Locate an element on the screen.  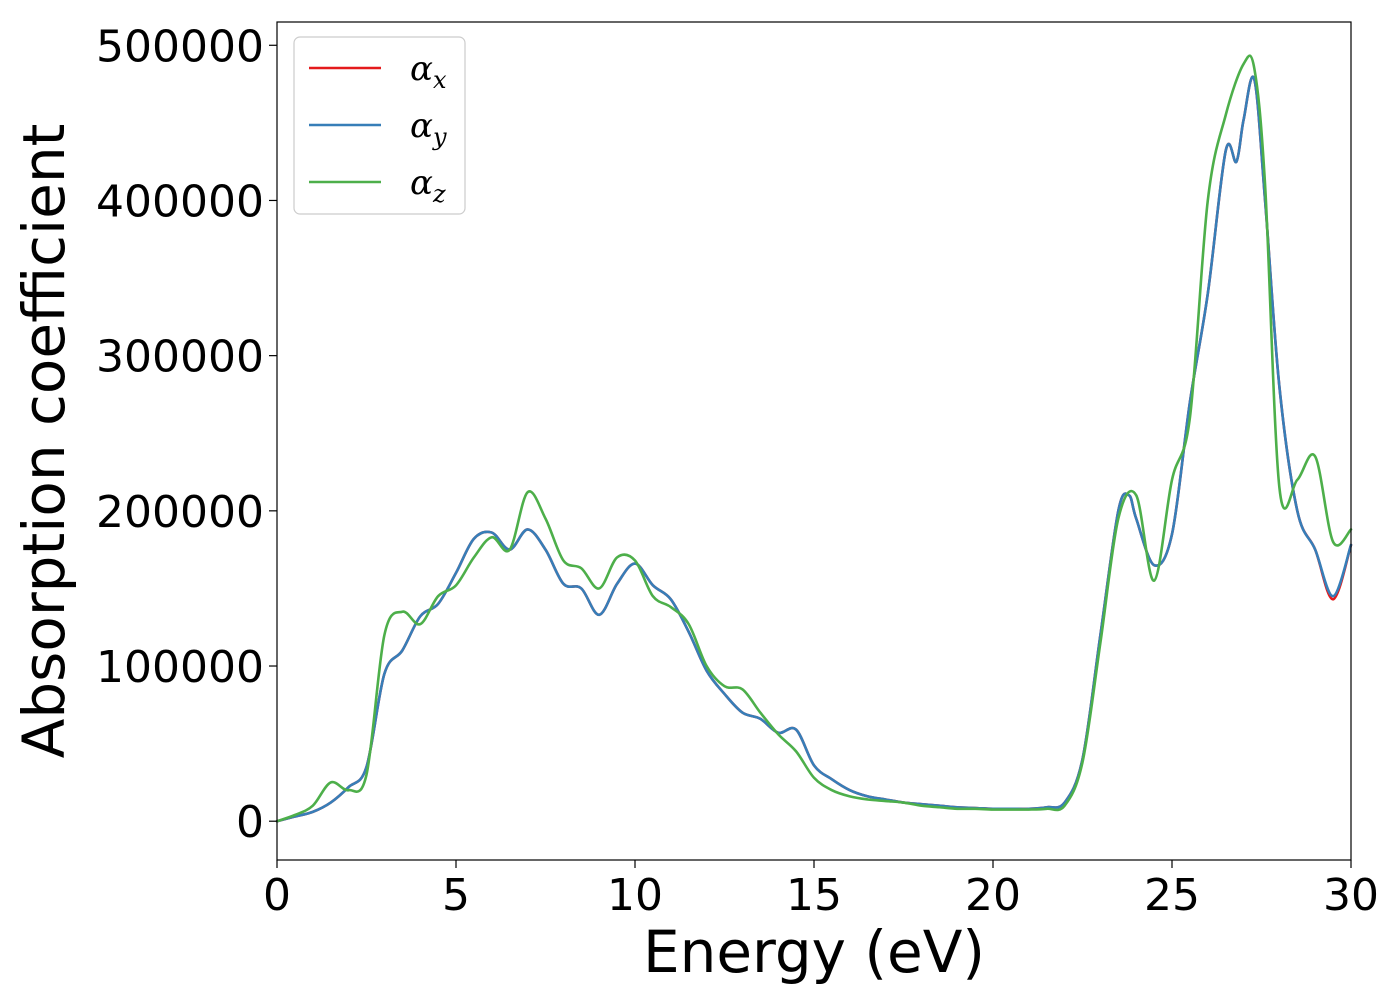
x-axis: 0 5 10 15 20 25 30 is located at coordinates (821, 890).